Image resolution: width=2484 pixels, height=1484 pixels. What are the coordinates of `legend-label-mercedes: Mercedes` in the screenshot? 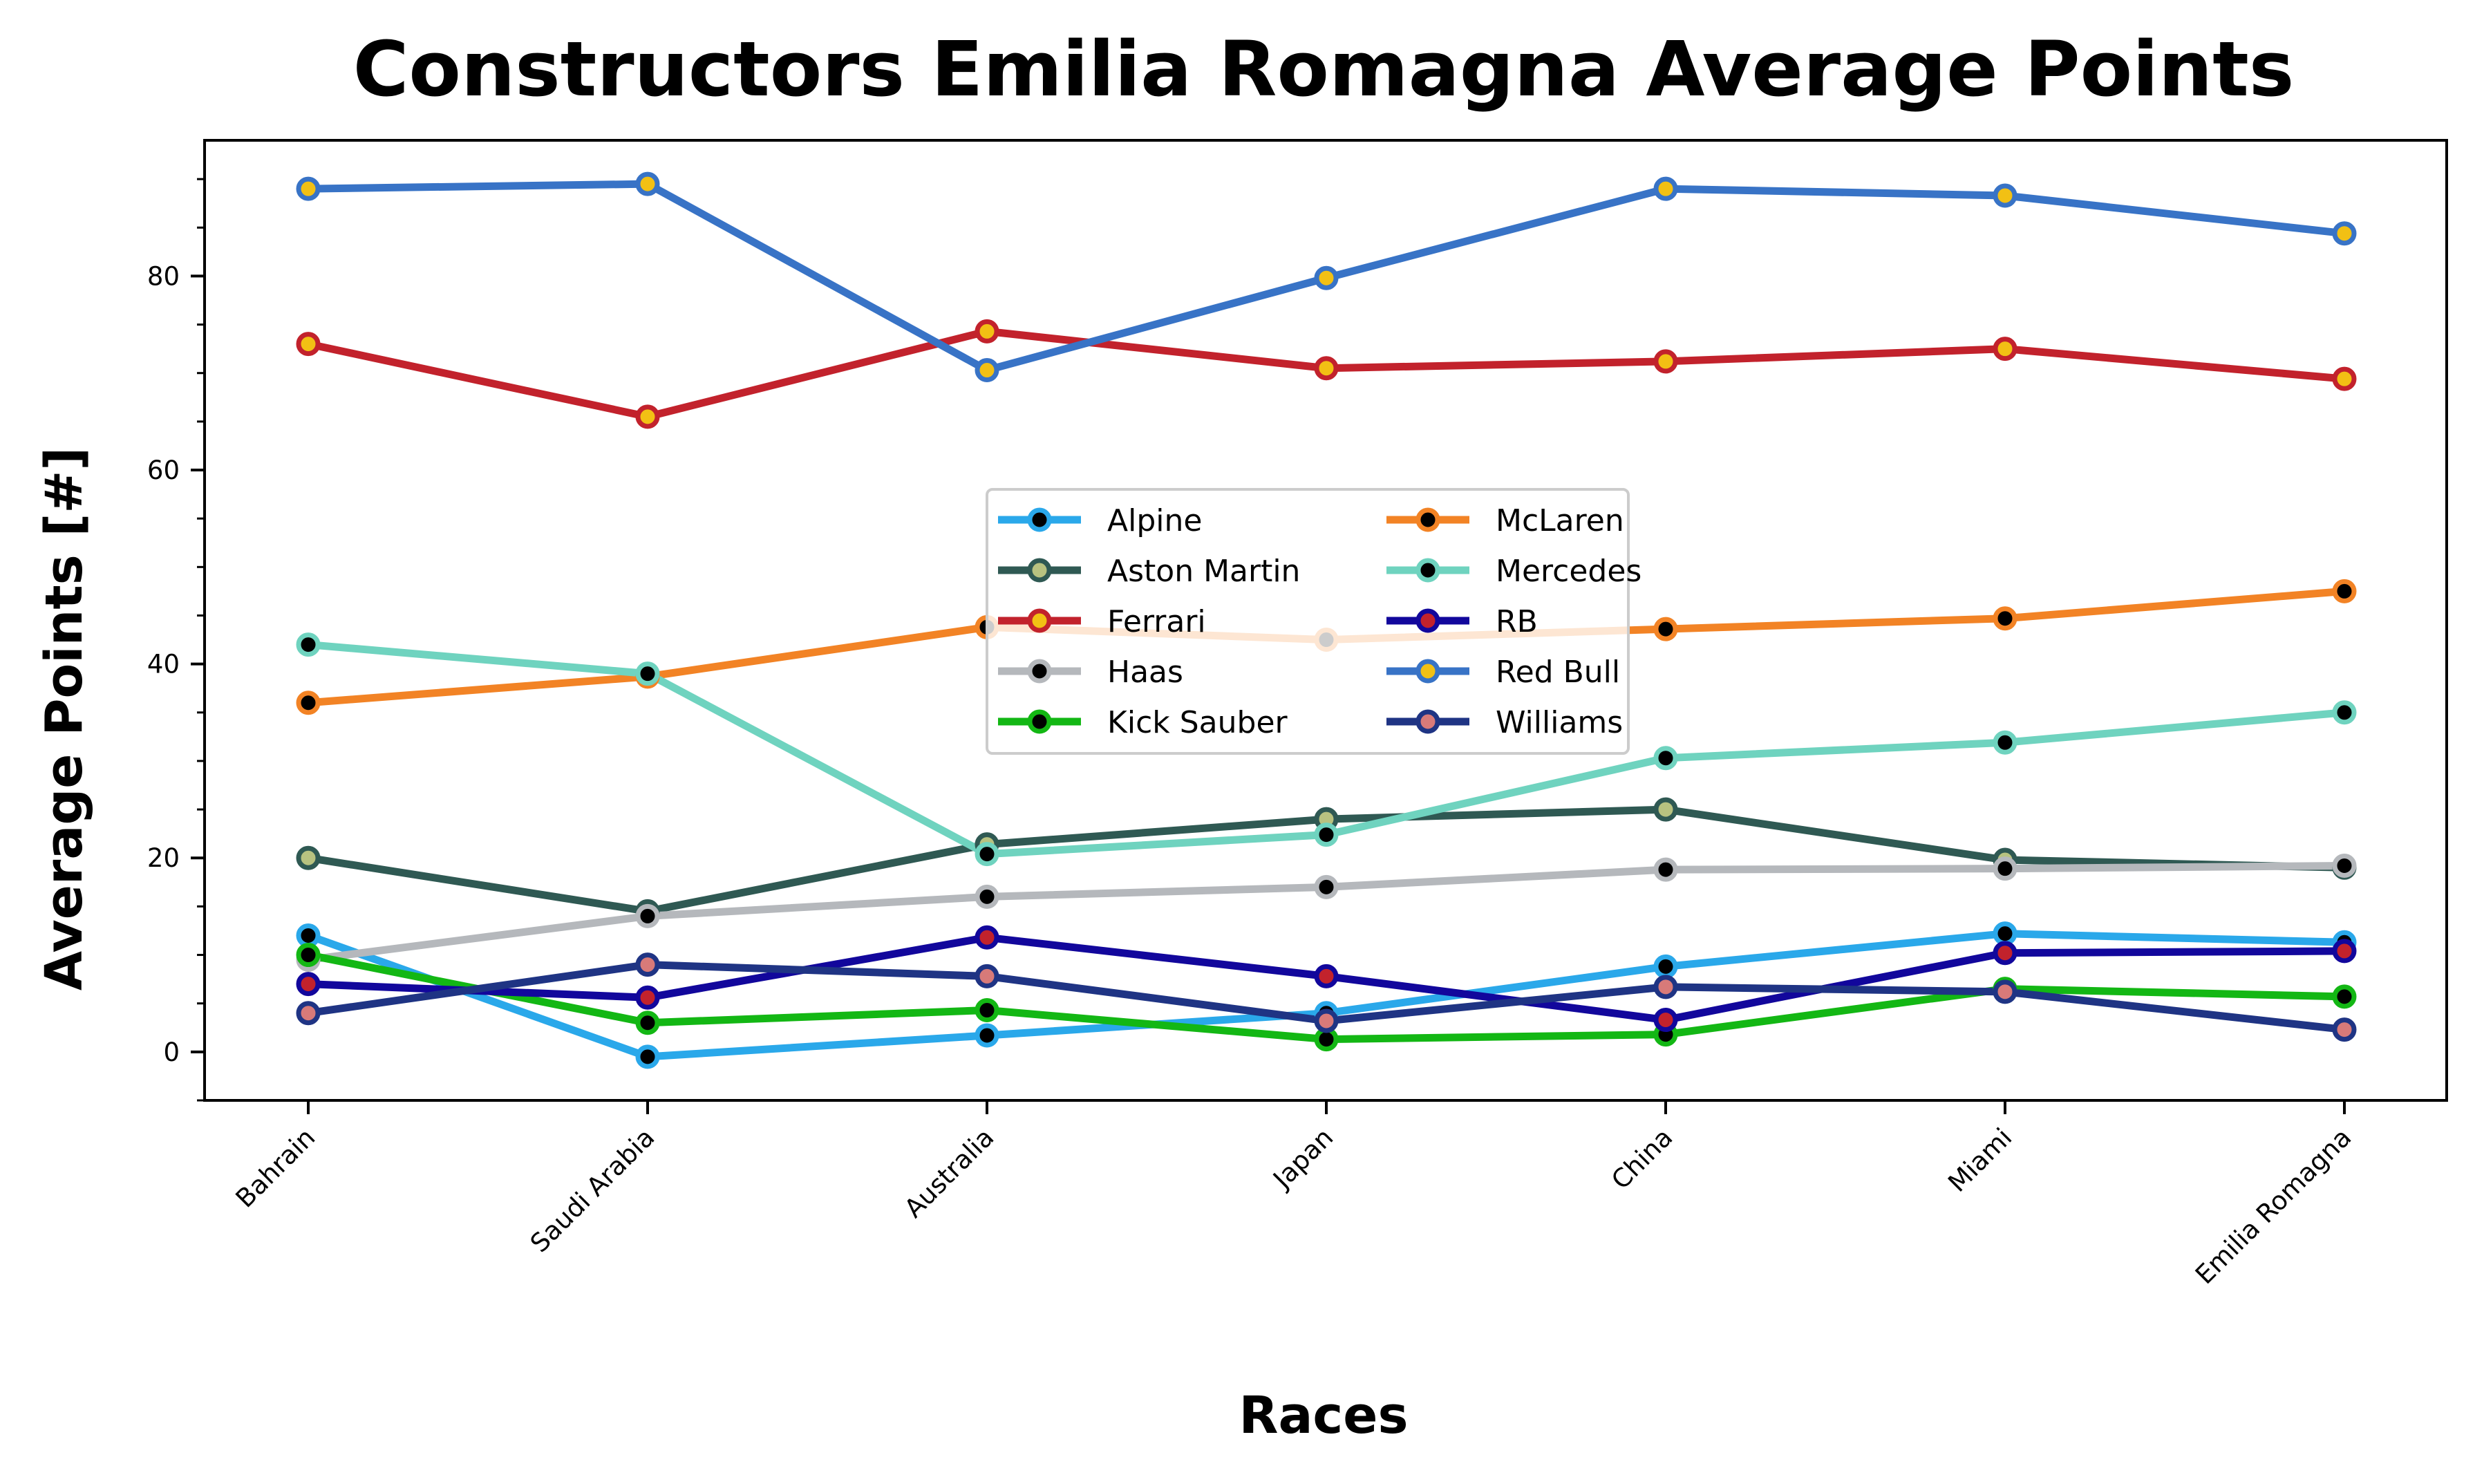 It's located at (1568, 571).